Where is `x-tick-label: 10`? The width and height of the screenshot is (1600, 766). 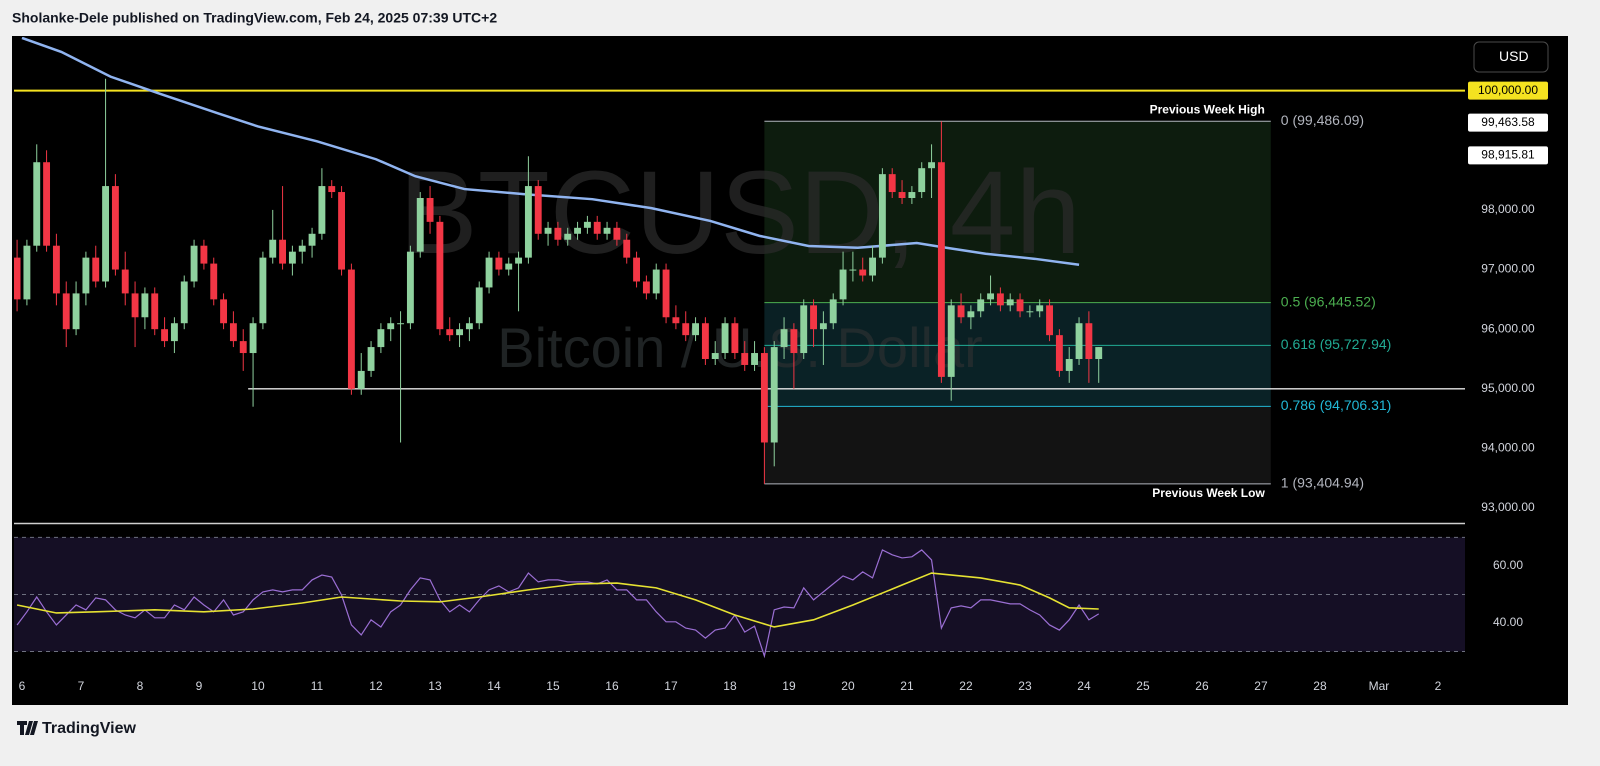
x-tick-label: 10 is located at coordinates (258, 686).